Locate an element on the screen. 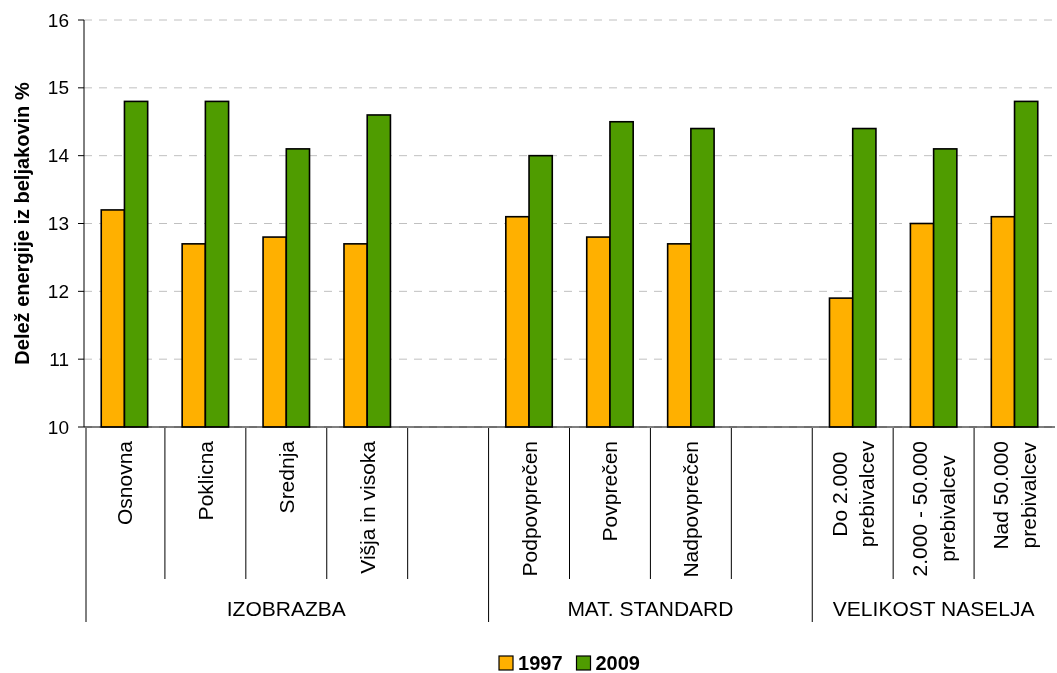 Image resolution: width=1057 pixels, height=673 pixels. y-tick-label: 16 is located at coordinates (58, 20).